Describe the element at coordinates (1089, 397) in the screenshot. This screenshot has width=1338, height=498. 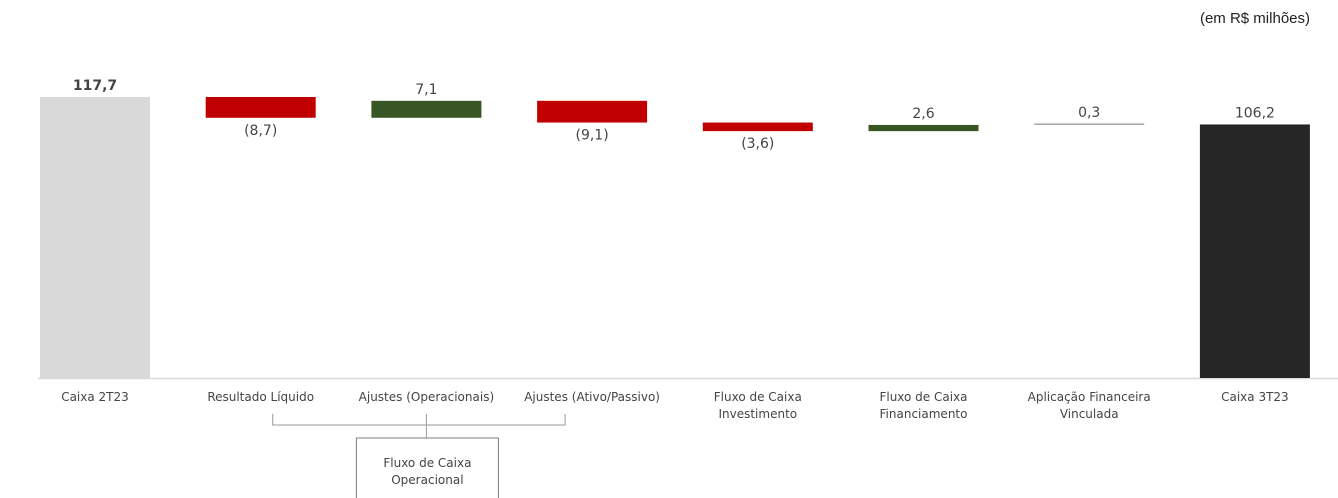
I see `category-label: Aplicação Financeira` at that location.